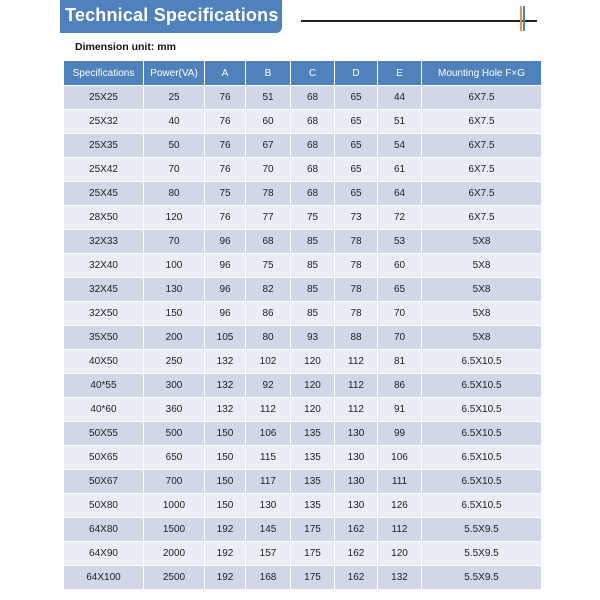 The height and width of the screenshot is (600, 600). What do you see at coordinates (268, 553) in the screenshot?
I see `table-cell: 157` at bounding box center [268, 553].